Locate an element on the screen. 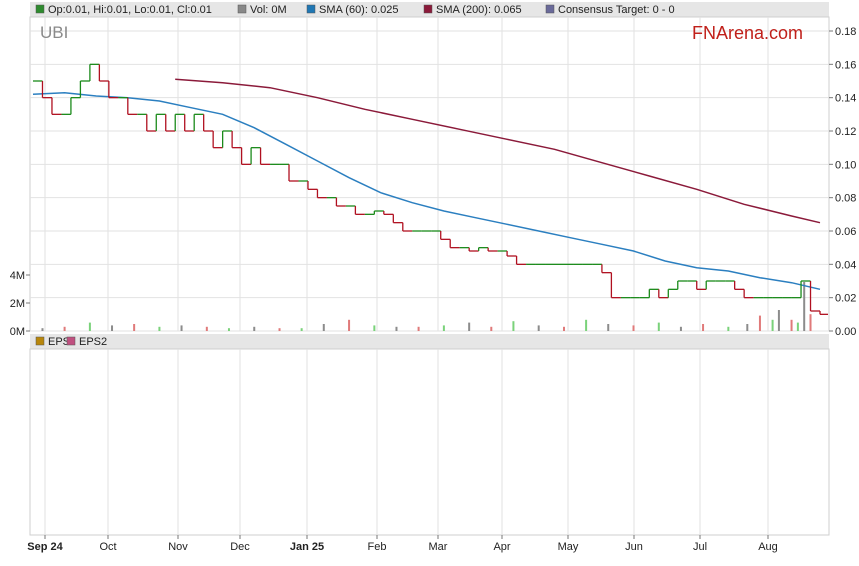 This screenshot has width=859, height=566. price-tick-label-4: 0.10 is located at coordinates (845, 165).